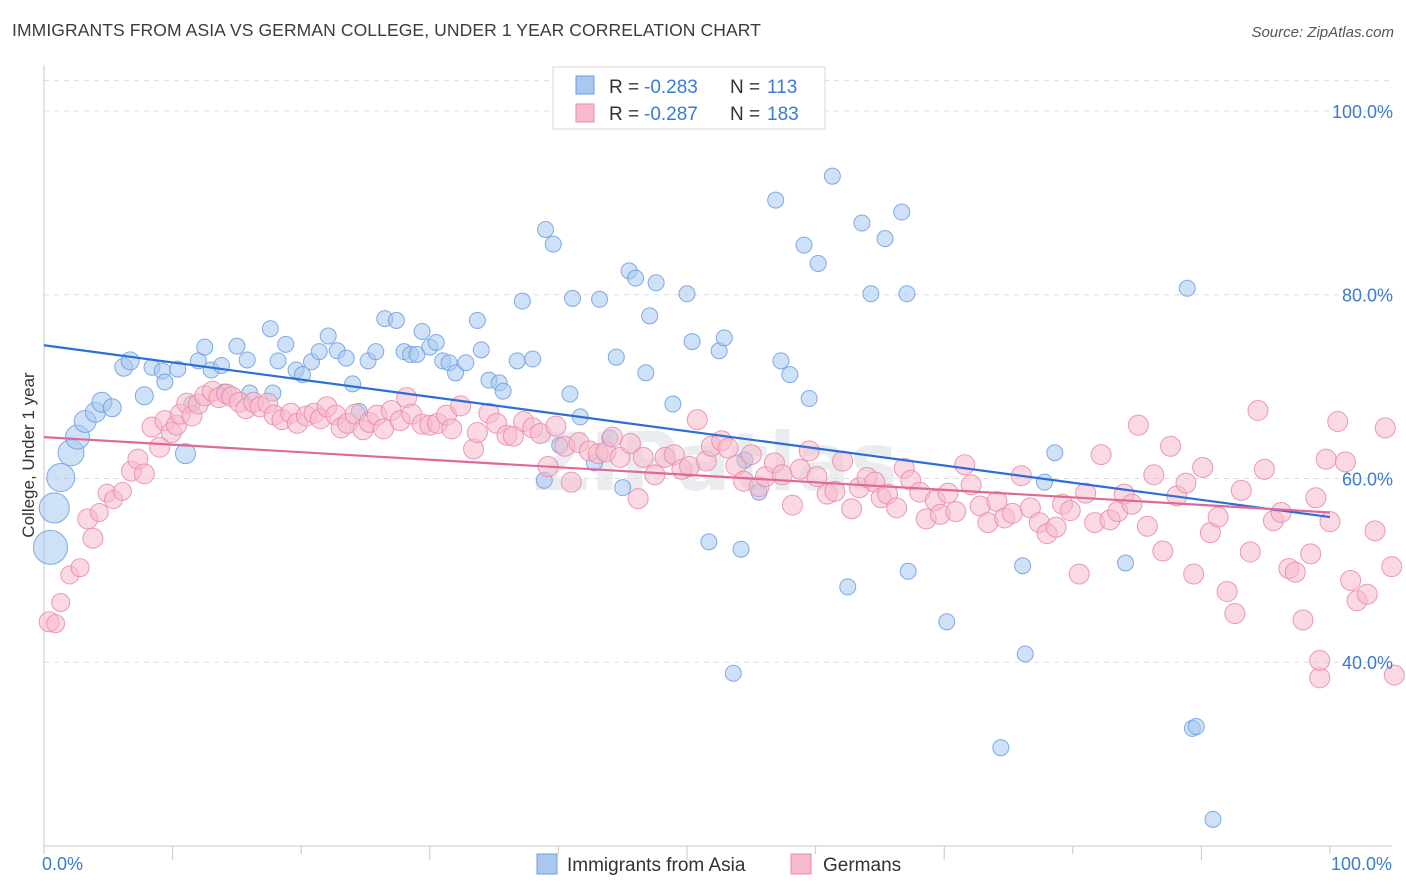 Image resolution: width=1406 pixels, height=892 pixels. Describe the element at coordinates (585, 113) in the screenshot. I see `legend-swatch-germans` at that location.